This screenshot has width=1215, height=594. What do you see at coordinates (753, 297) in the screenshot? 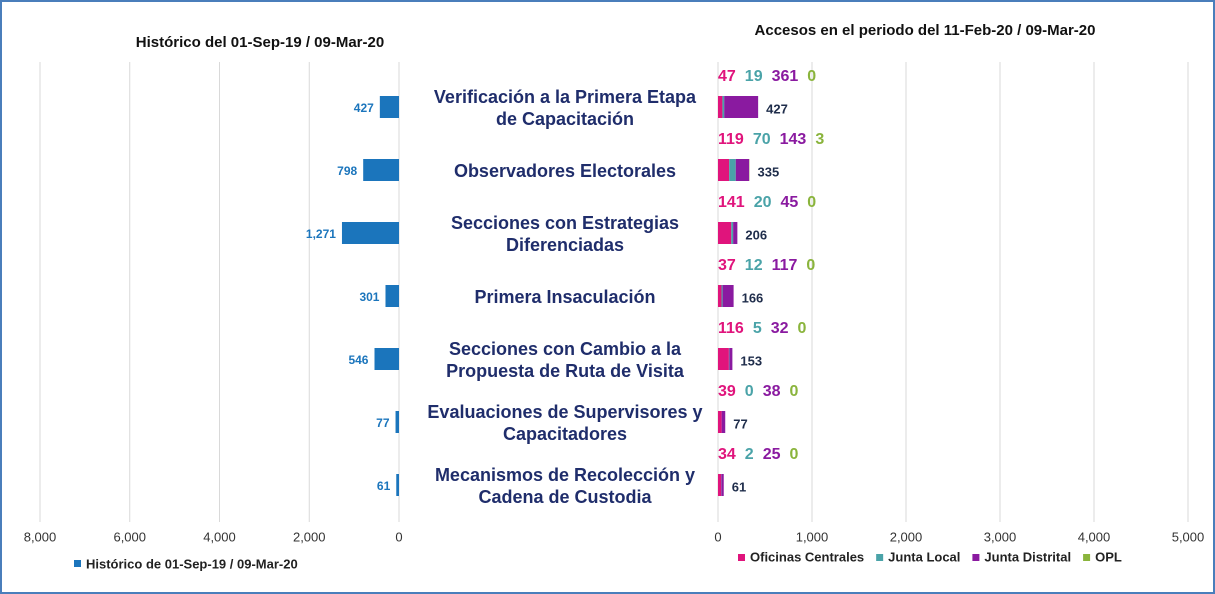
I see `total-label: 166` at bounding box center [753, 297].